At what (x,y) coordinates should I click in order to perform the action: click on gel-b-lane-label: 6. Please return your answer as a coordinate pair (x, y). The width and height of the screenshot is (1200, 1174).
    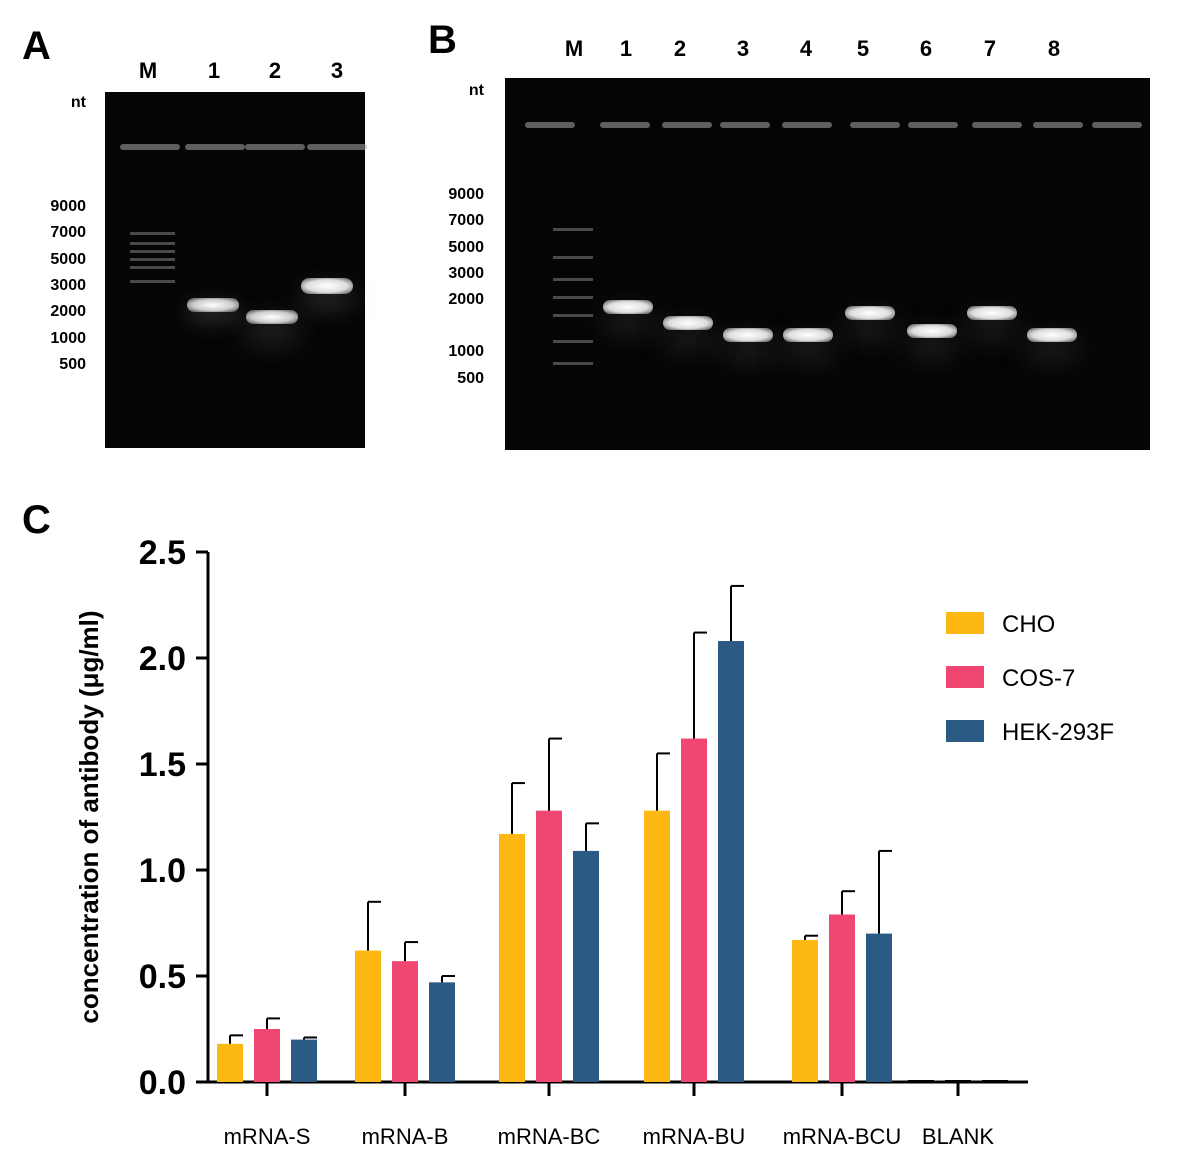
    Looking at the image, I should click on (926, 48).